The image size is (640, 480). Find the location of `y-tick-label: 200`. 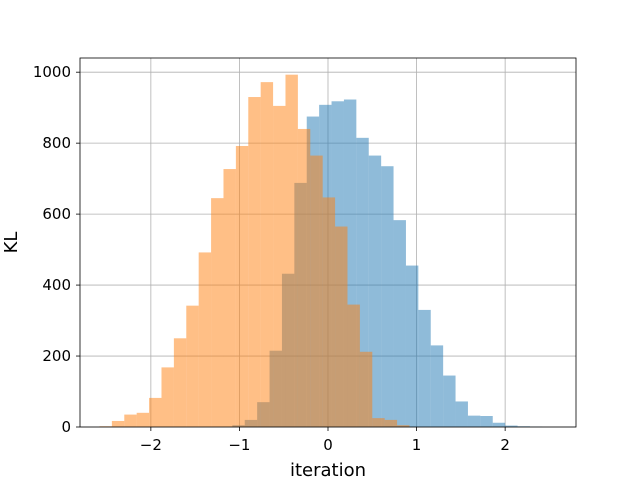

y-tick-label: 200 is located at coordinates (56, 356).